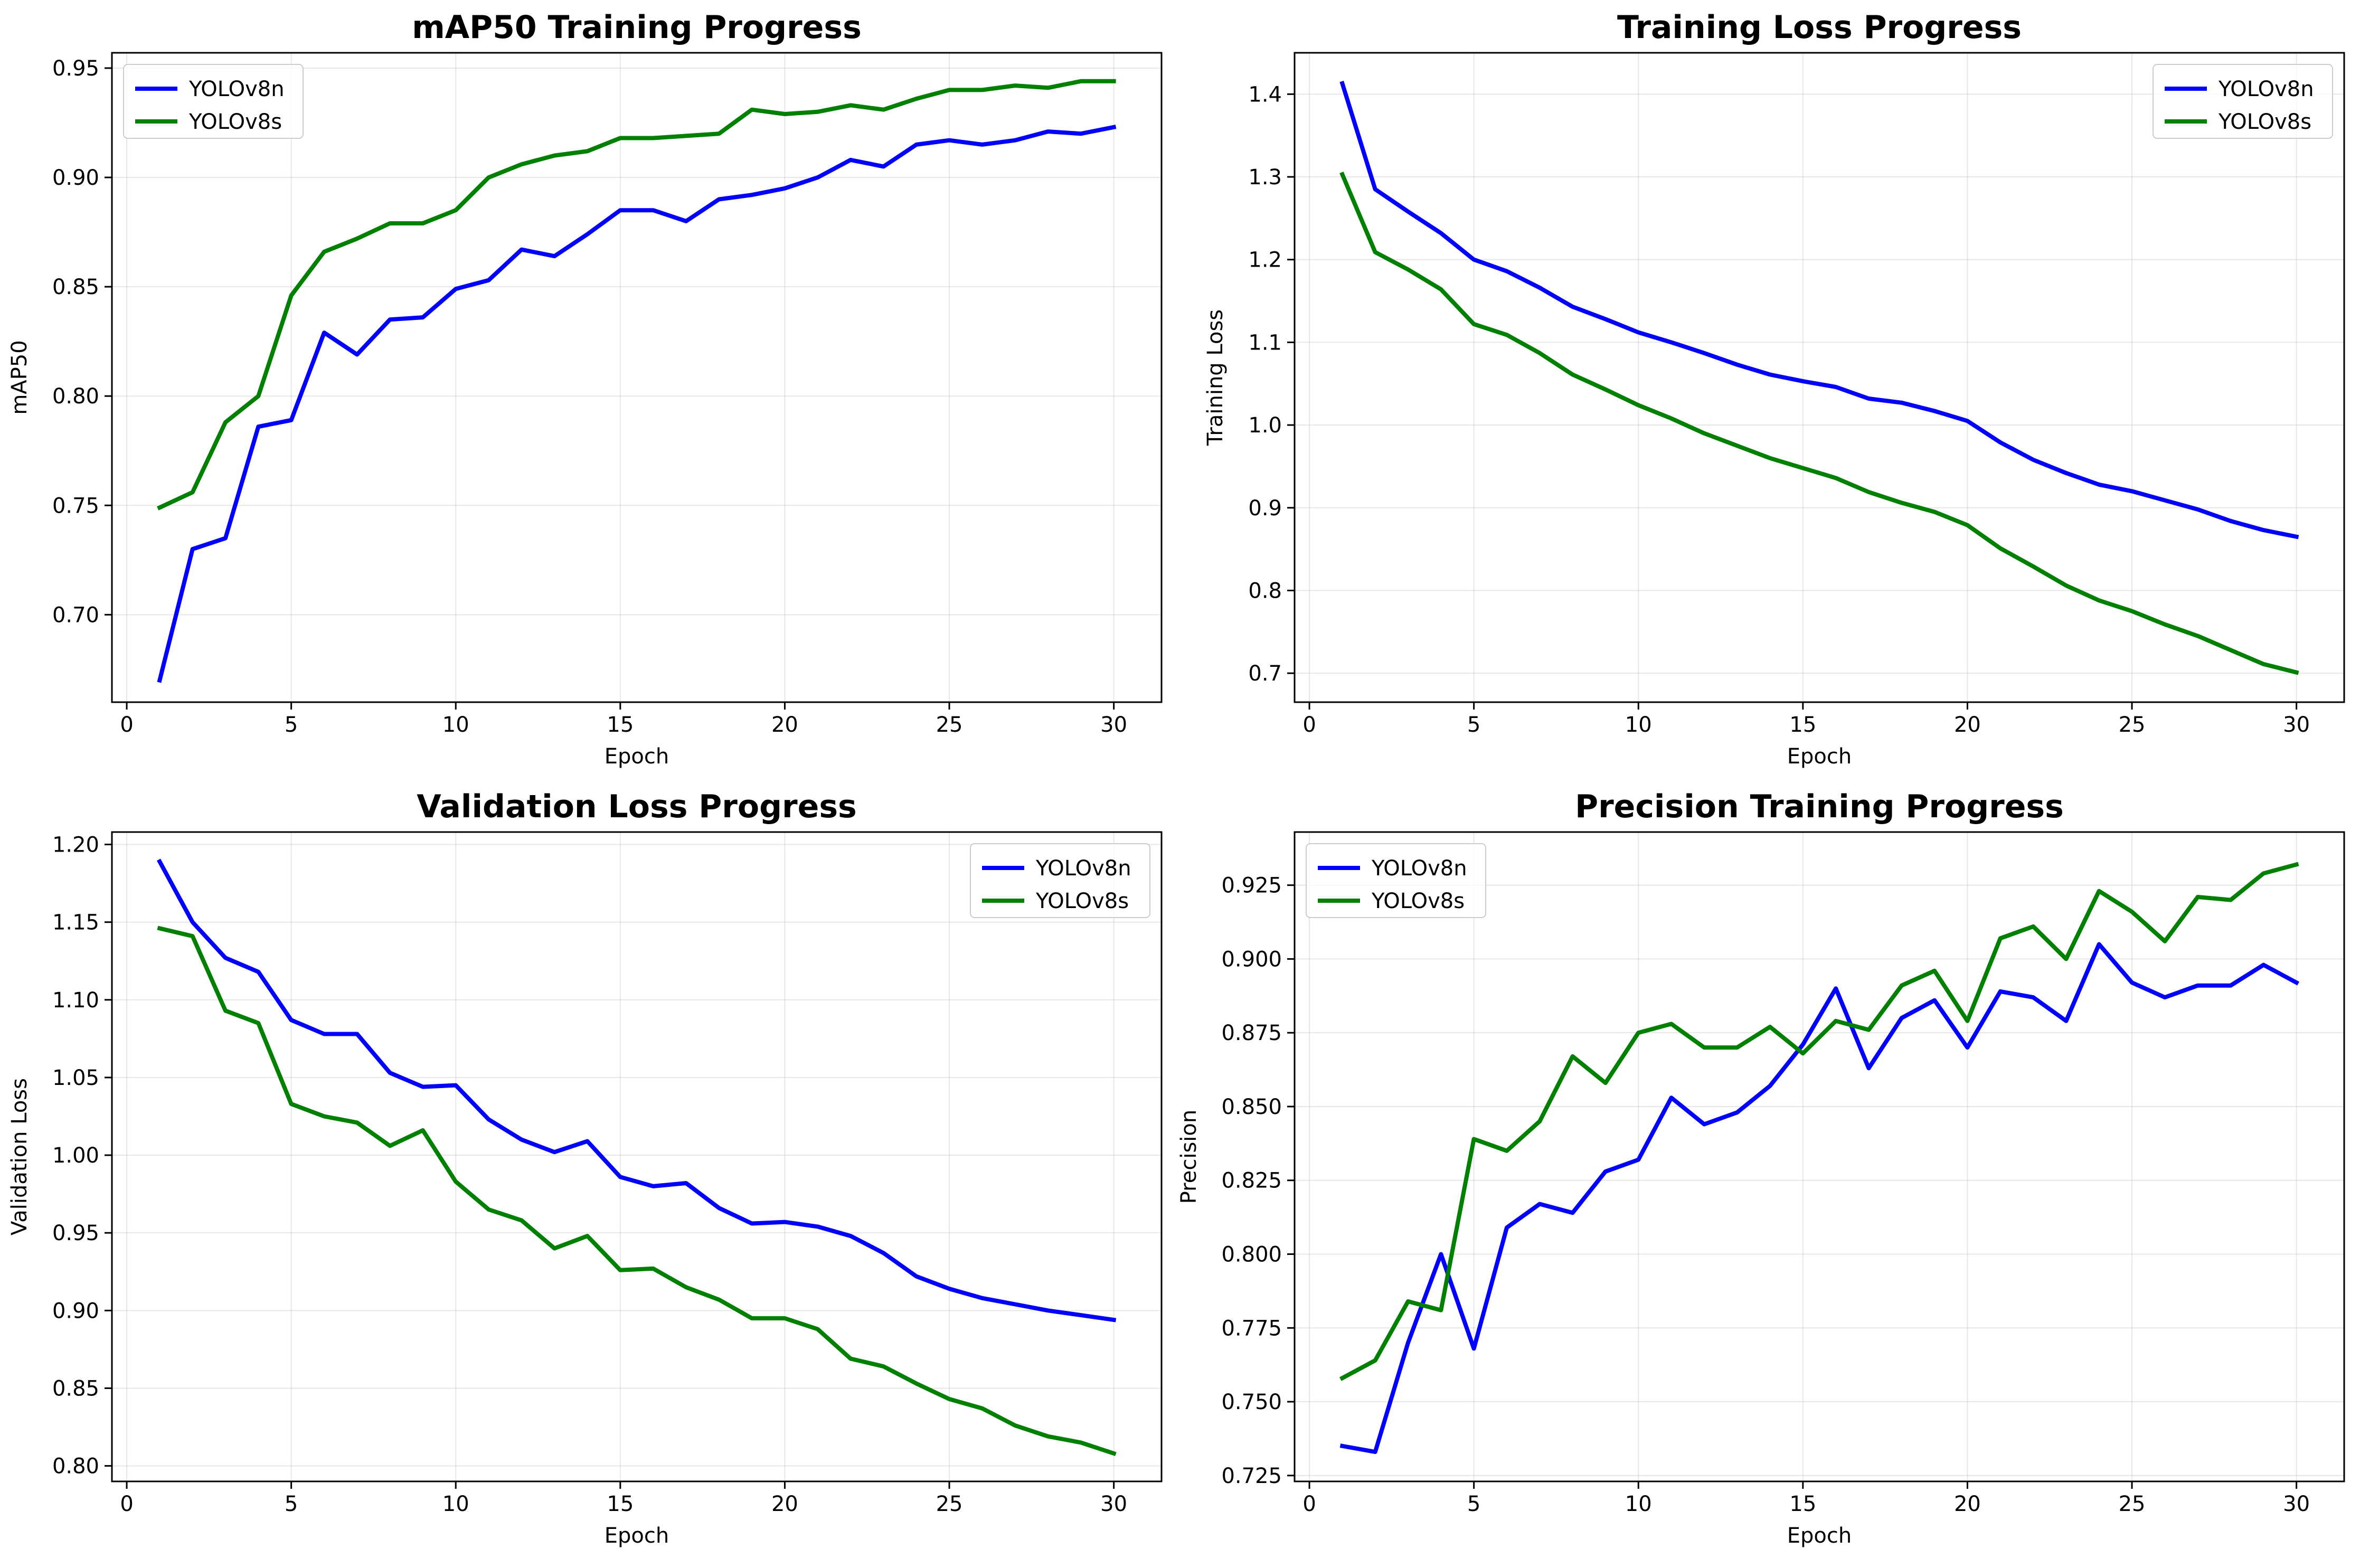 Image resolution: width=2360 pixels, height=1568 pixels. What do you see at coordinates (75, 1156) in the screenshot?
I see `chart-3-y-tick-label: 1.00` at bounding box center [75, 1156].